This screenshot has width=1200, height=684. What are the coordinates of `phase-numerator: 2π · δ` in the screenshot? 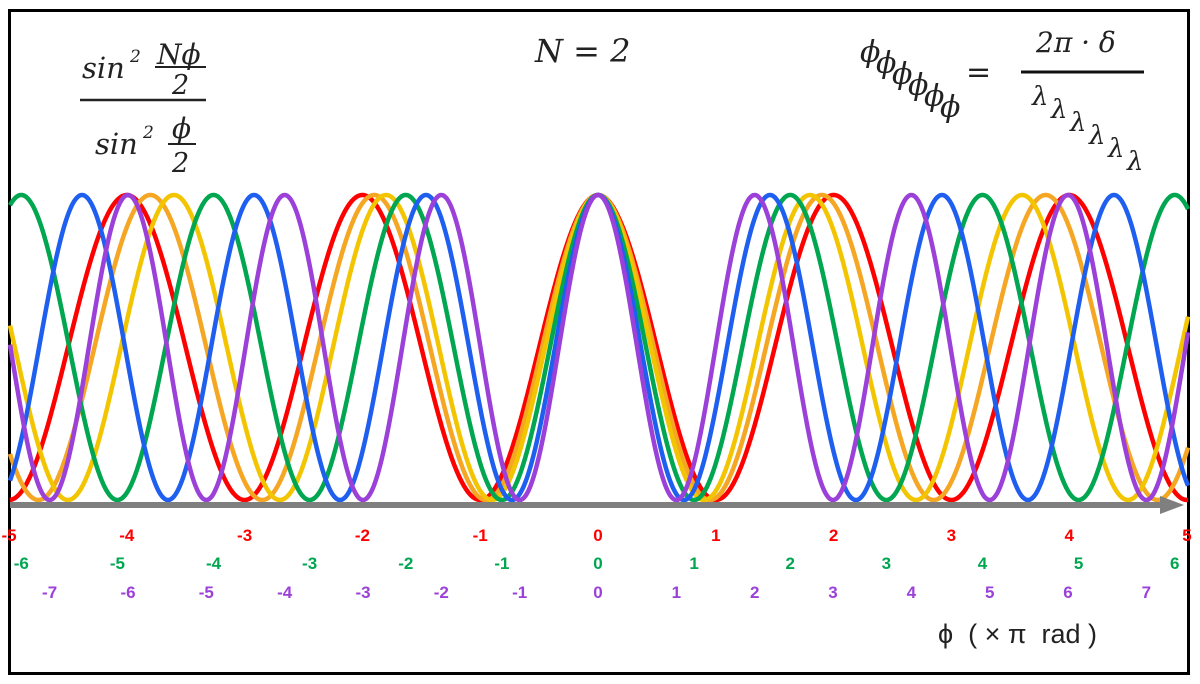 It's located at (1075, 42).